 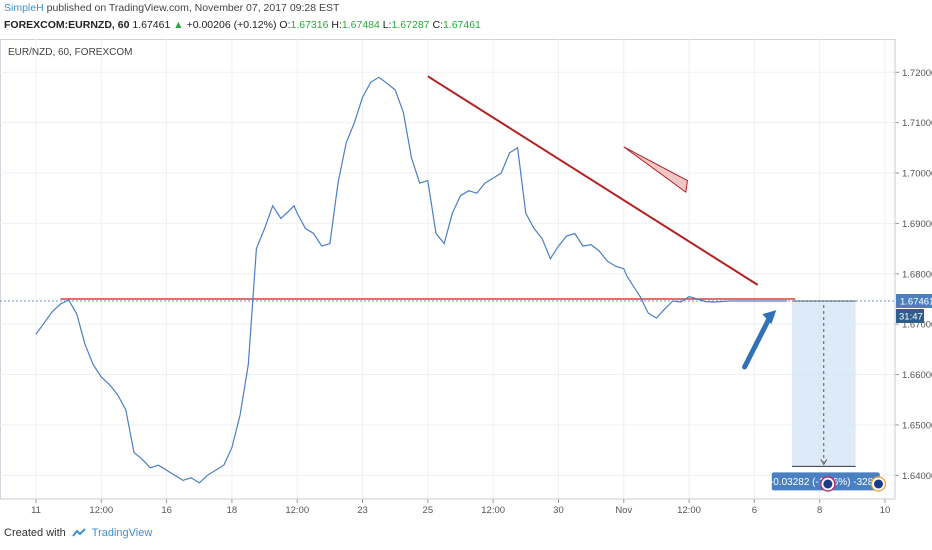 I want to click on open-label: O:, so click(x=285, y=25).